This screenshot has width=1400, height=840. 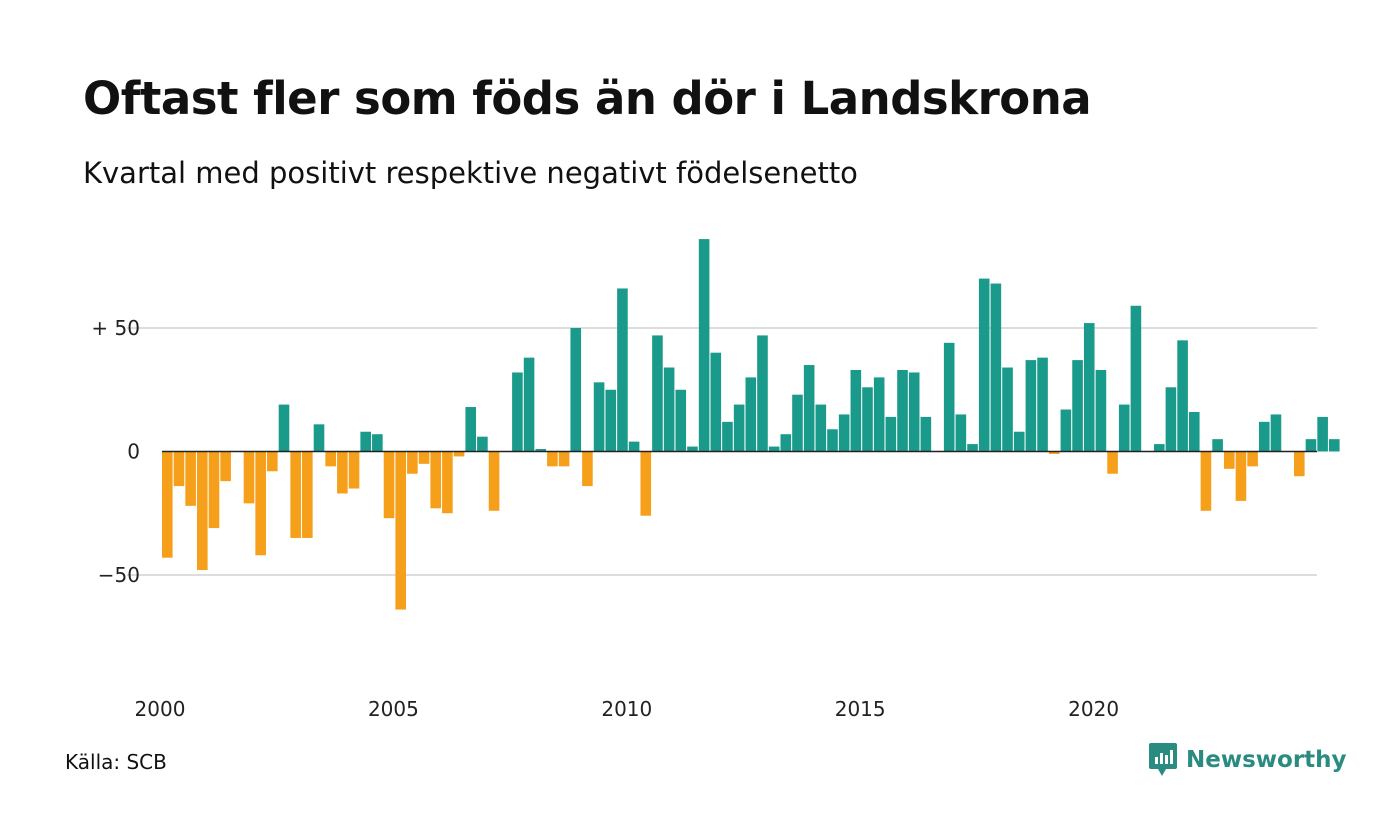 I want to click on brand-name: Newsworthy, so click(x=1266, y=760).